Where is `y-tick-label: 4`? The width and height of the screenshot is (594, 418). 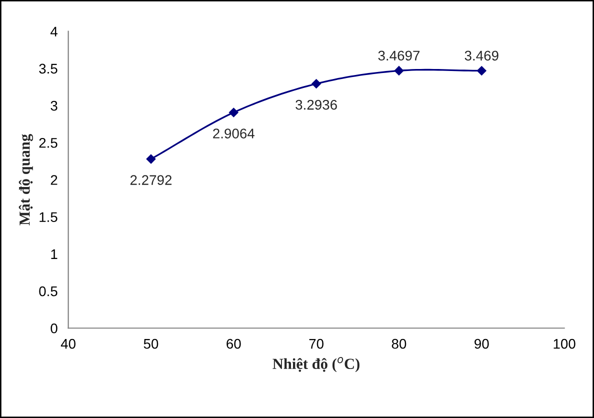
y-tick-label: 4 is located at coordinates (54, 31).